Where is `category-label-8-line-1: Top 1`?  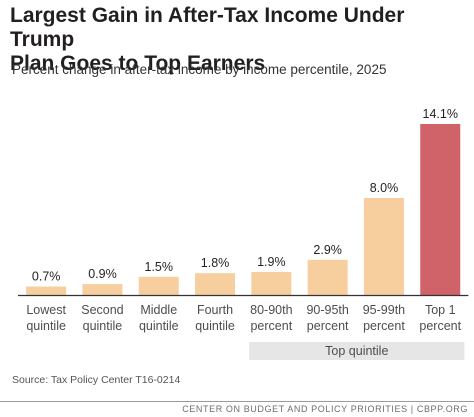 category-label-8-line-1: Top 1 is located at coordinates (440, 310).